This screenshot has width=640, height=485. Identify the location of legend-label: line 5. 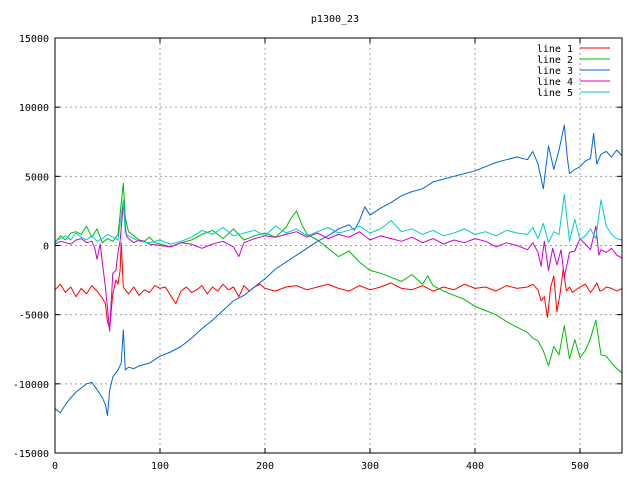
(555, 93).